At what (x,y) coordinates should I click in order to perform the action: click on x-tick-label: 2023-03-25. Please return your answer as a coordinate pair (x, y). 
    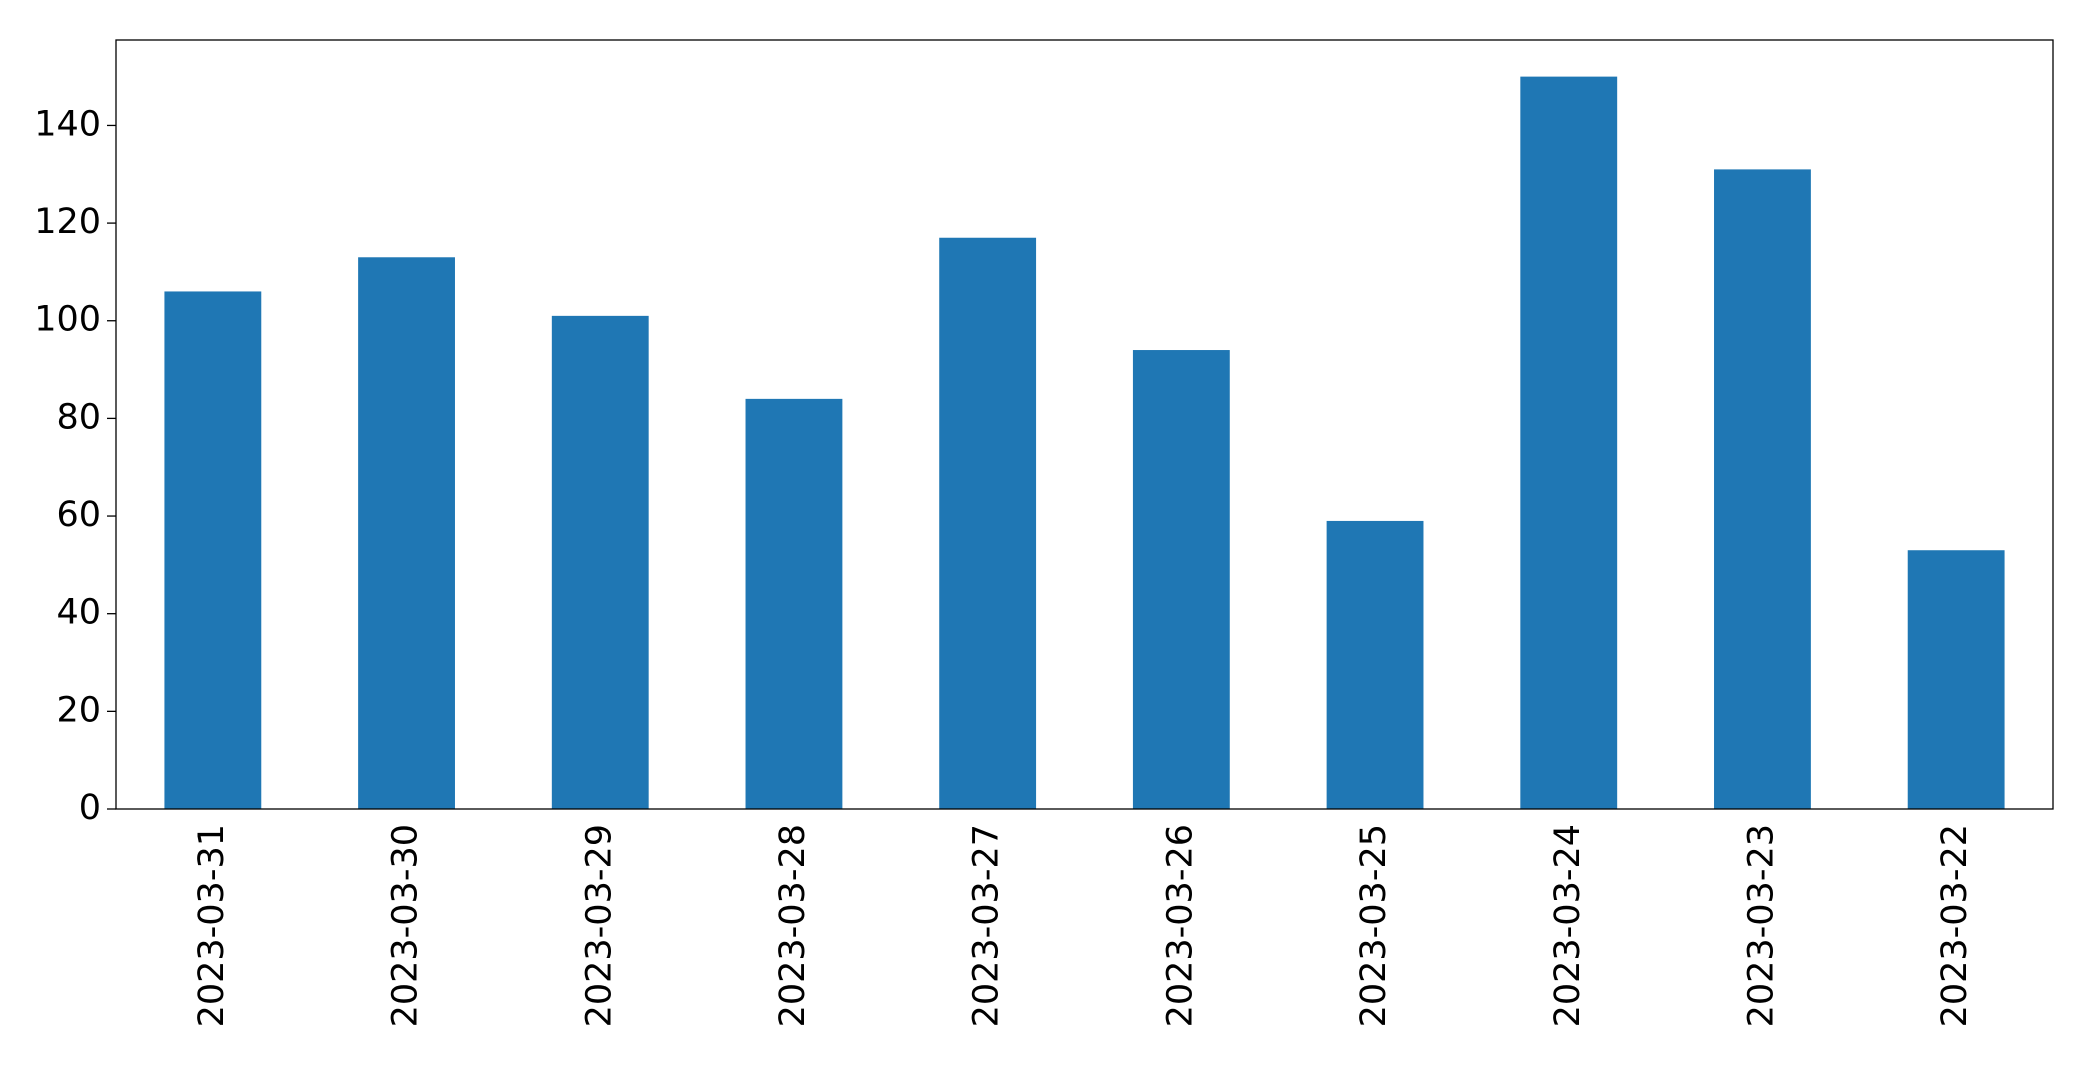
    Looking at the image, I should click on (1374, 925).